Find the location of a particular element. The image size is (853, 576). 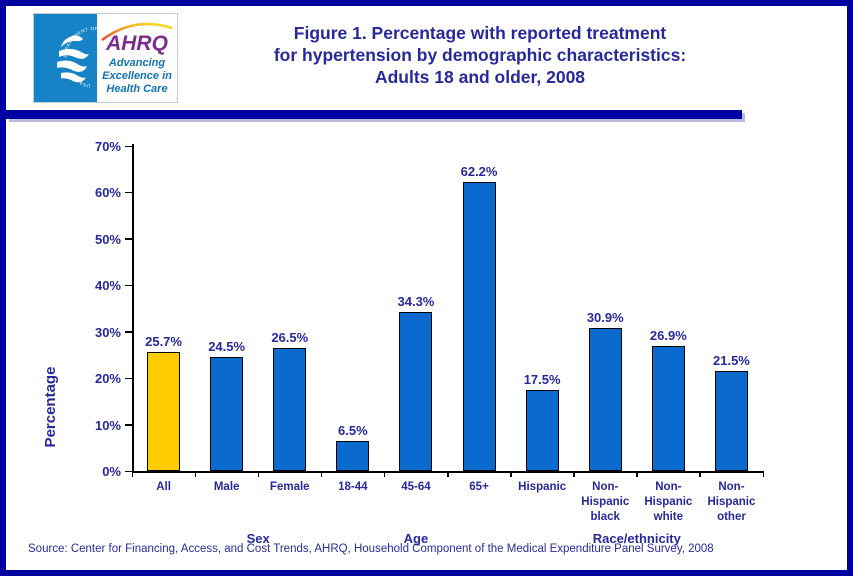

x-tick-label: Non- Hispanic white is located at coordinates (668, 502).